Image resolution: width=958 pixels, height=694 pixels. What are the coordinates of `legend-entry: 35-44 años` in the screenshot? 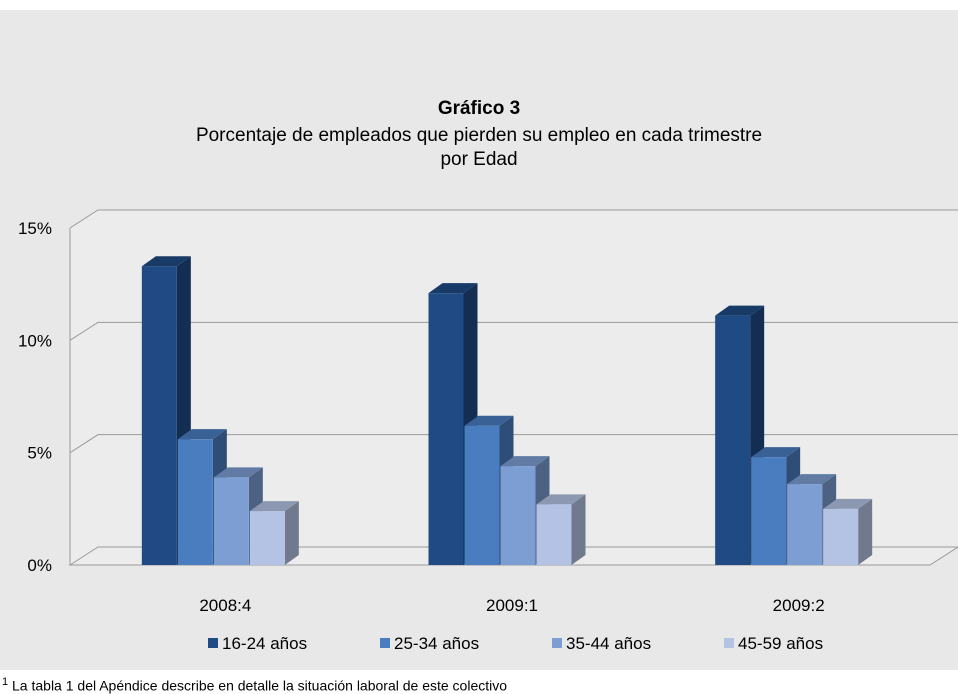 It's located at (601, 643).